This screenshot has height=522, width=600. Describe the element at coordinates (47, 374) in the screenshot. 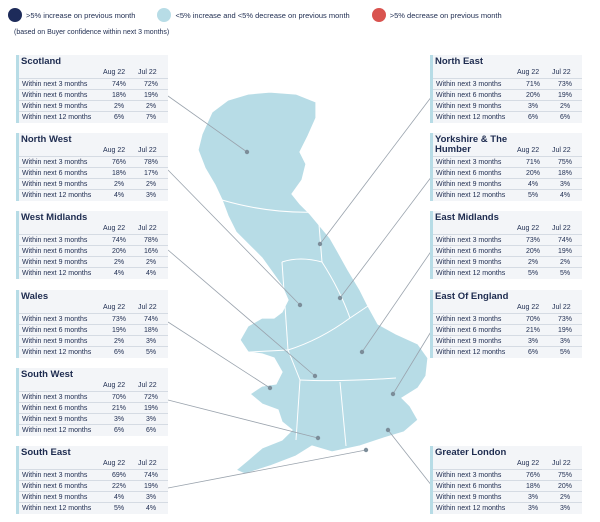

I see `region-name: South West` at that location.